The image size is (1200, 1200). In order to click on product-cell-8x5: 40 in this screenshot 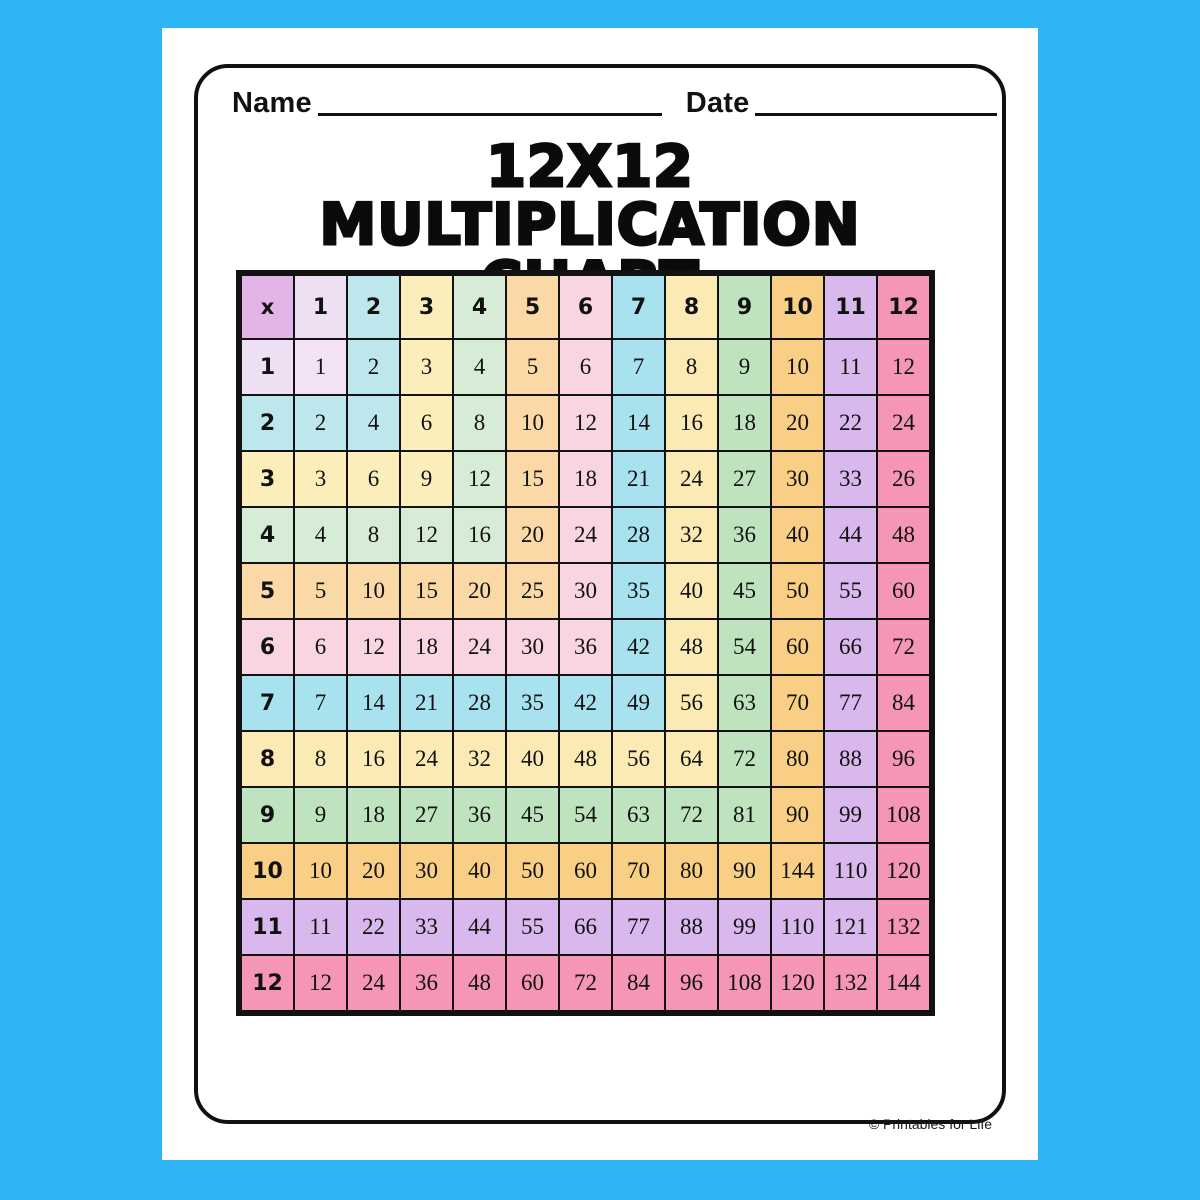, I will do `click(532, 759)`.